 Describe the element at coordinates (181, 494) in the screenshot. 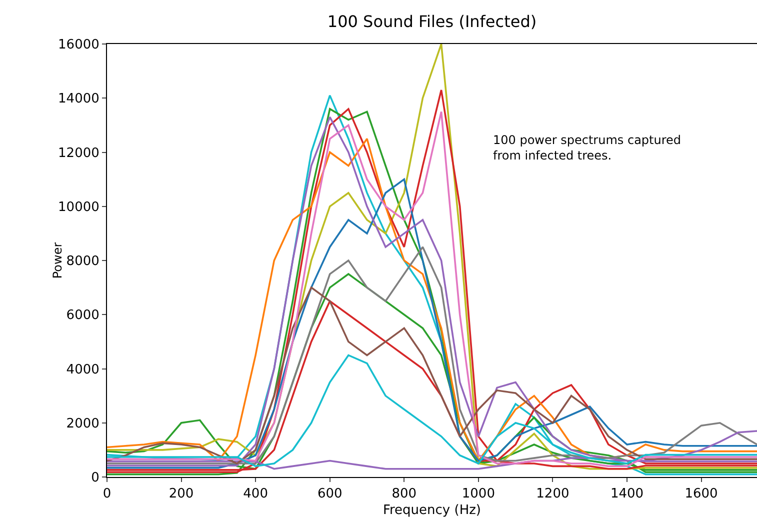

I see `x-tick-label: 200` at that location.